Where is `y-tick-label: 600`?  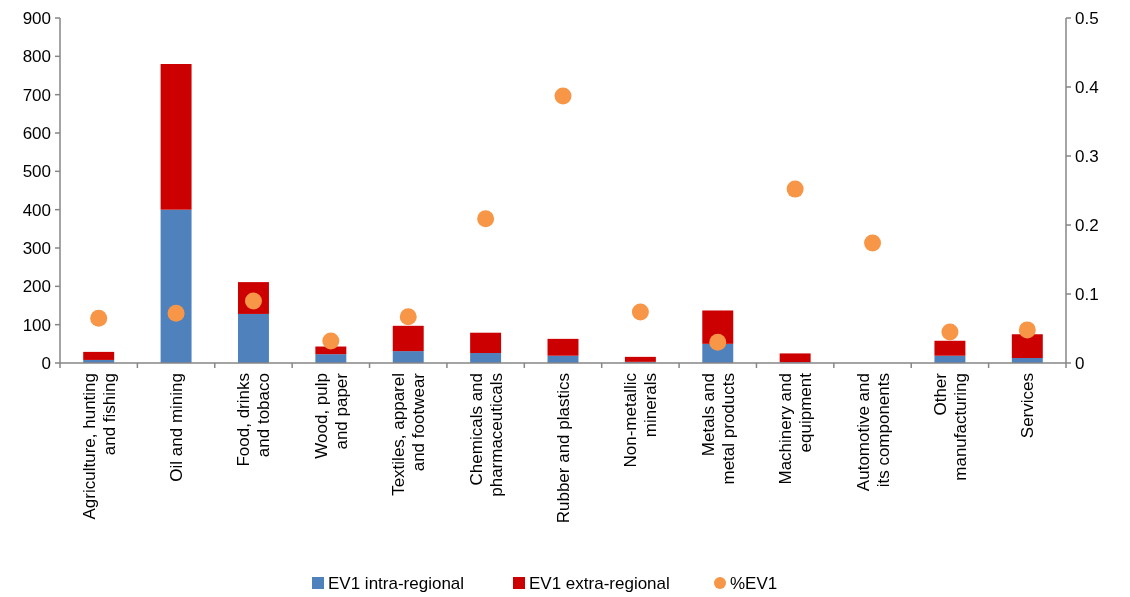
y-tick-label: 600 is located at coordinates (36, 133).